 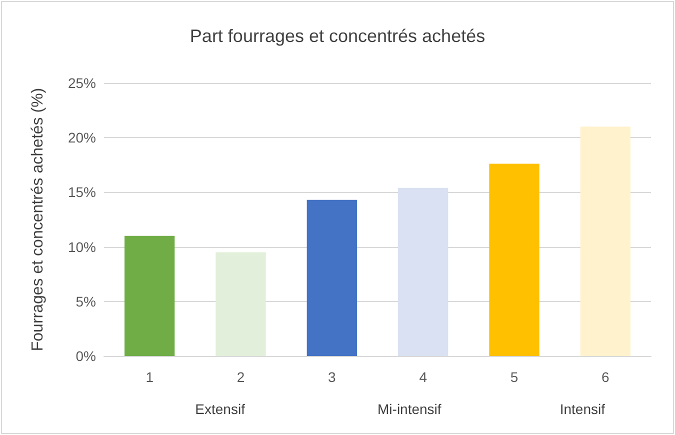 I want to click on y-tick-label: 5%, so click(x=86, y=301).